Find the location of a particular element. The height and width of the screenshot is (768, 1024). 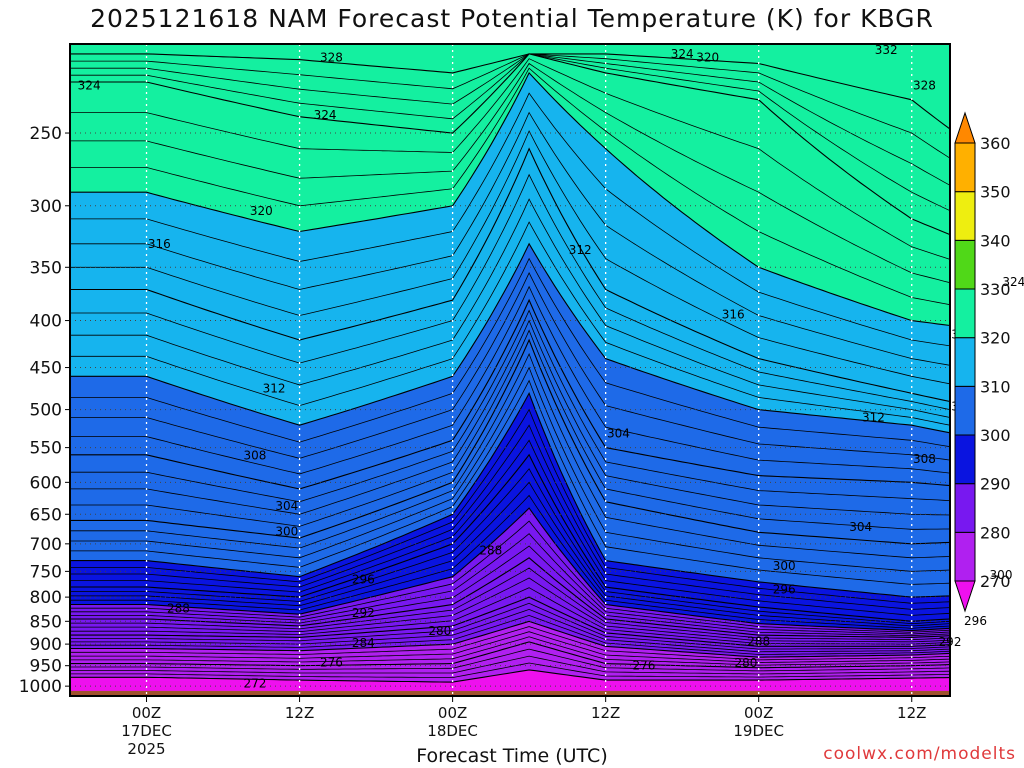

colorbar-label: 310 is located at coordinates (995, 386).